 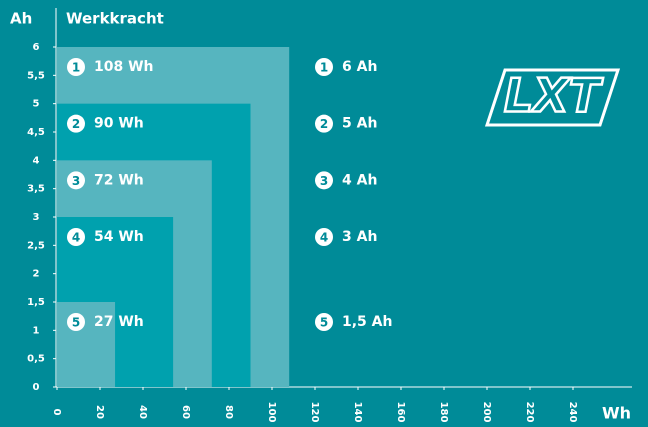 What do you see at coordinates (115, 19) in the screenshot?
I see `chart-title: Werkkracht` at bounding box center [115, 19].